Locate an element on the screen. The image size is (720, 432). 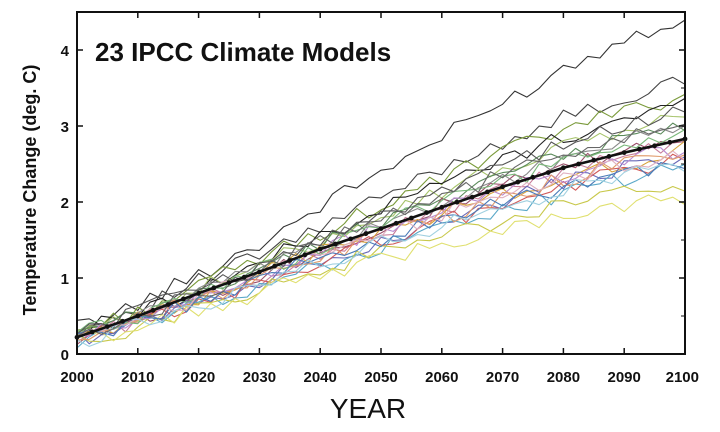
x-tick-label: 2040 is located at coordinates (320, 377).